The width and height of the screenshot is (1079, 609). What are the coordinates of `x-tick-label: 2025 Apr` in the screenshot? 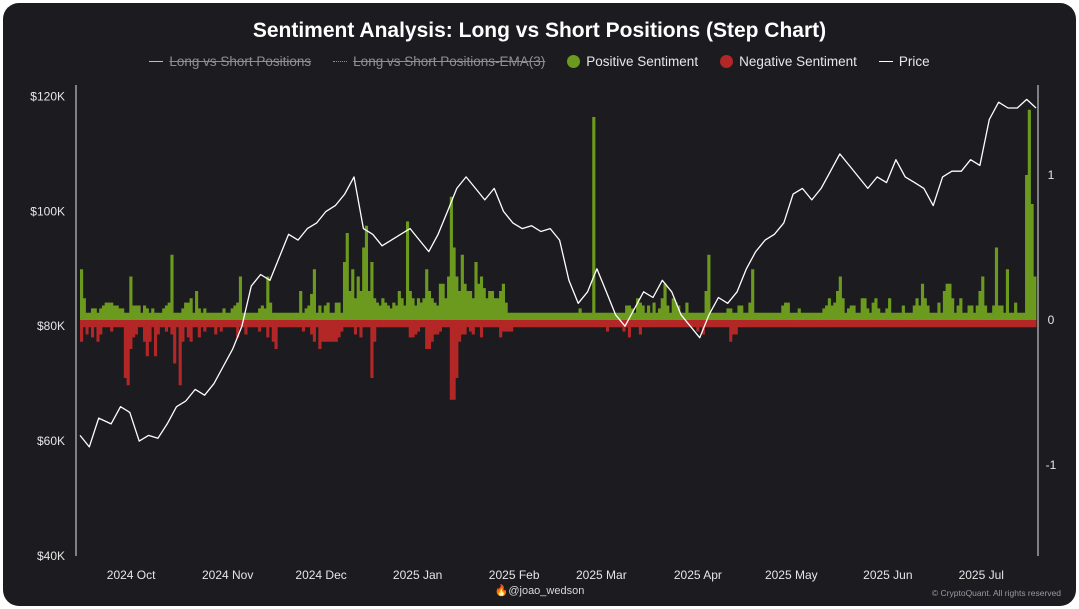 It's located at (698, 575).